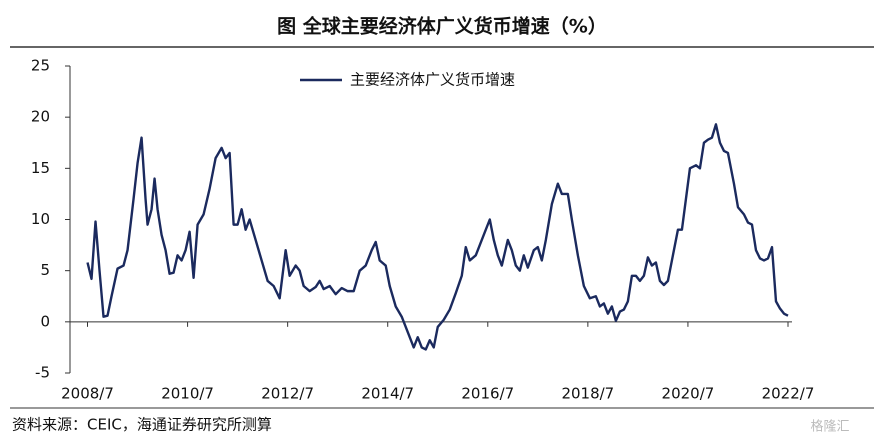  I want to click on x-tick-label: 2008/7, so click(87, 394).